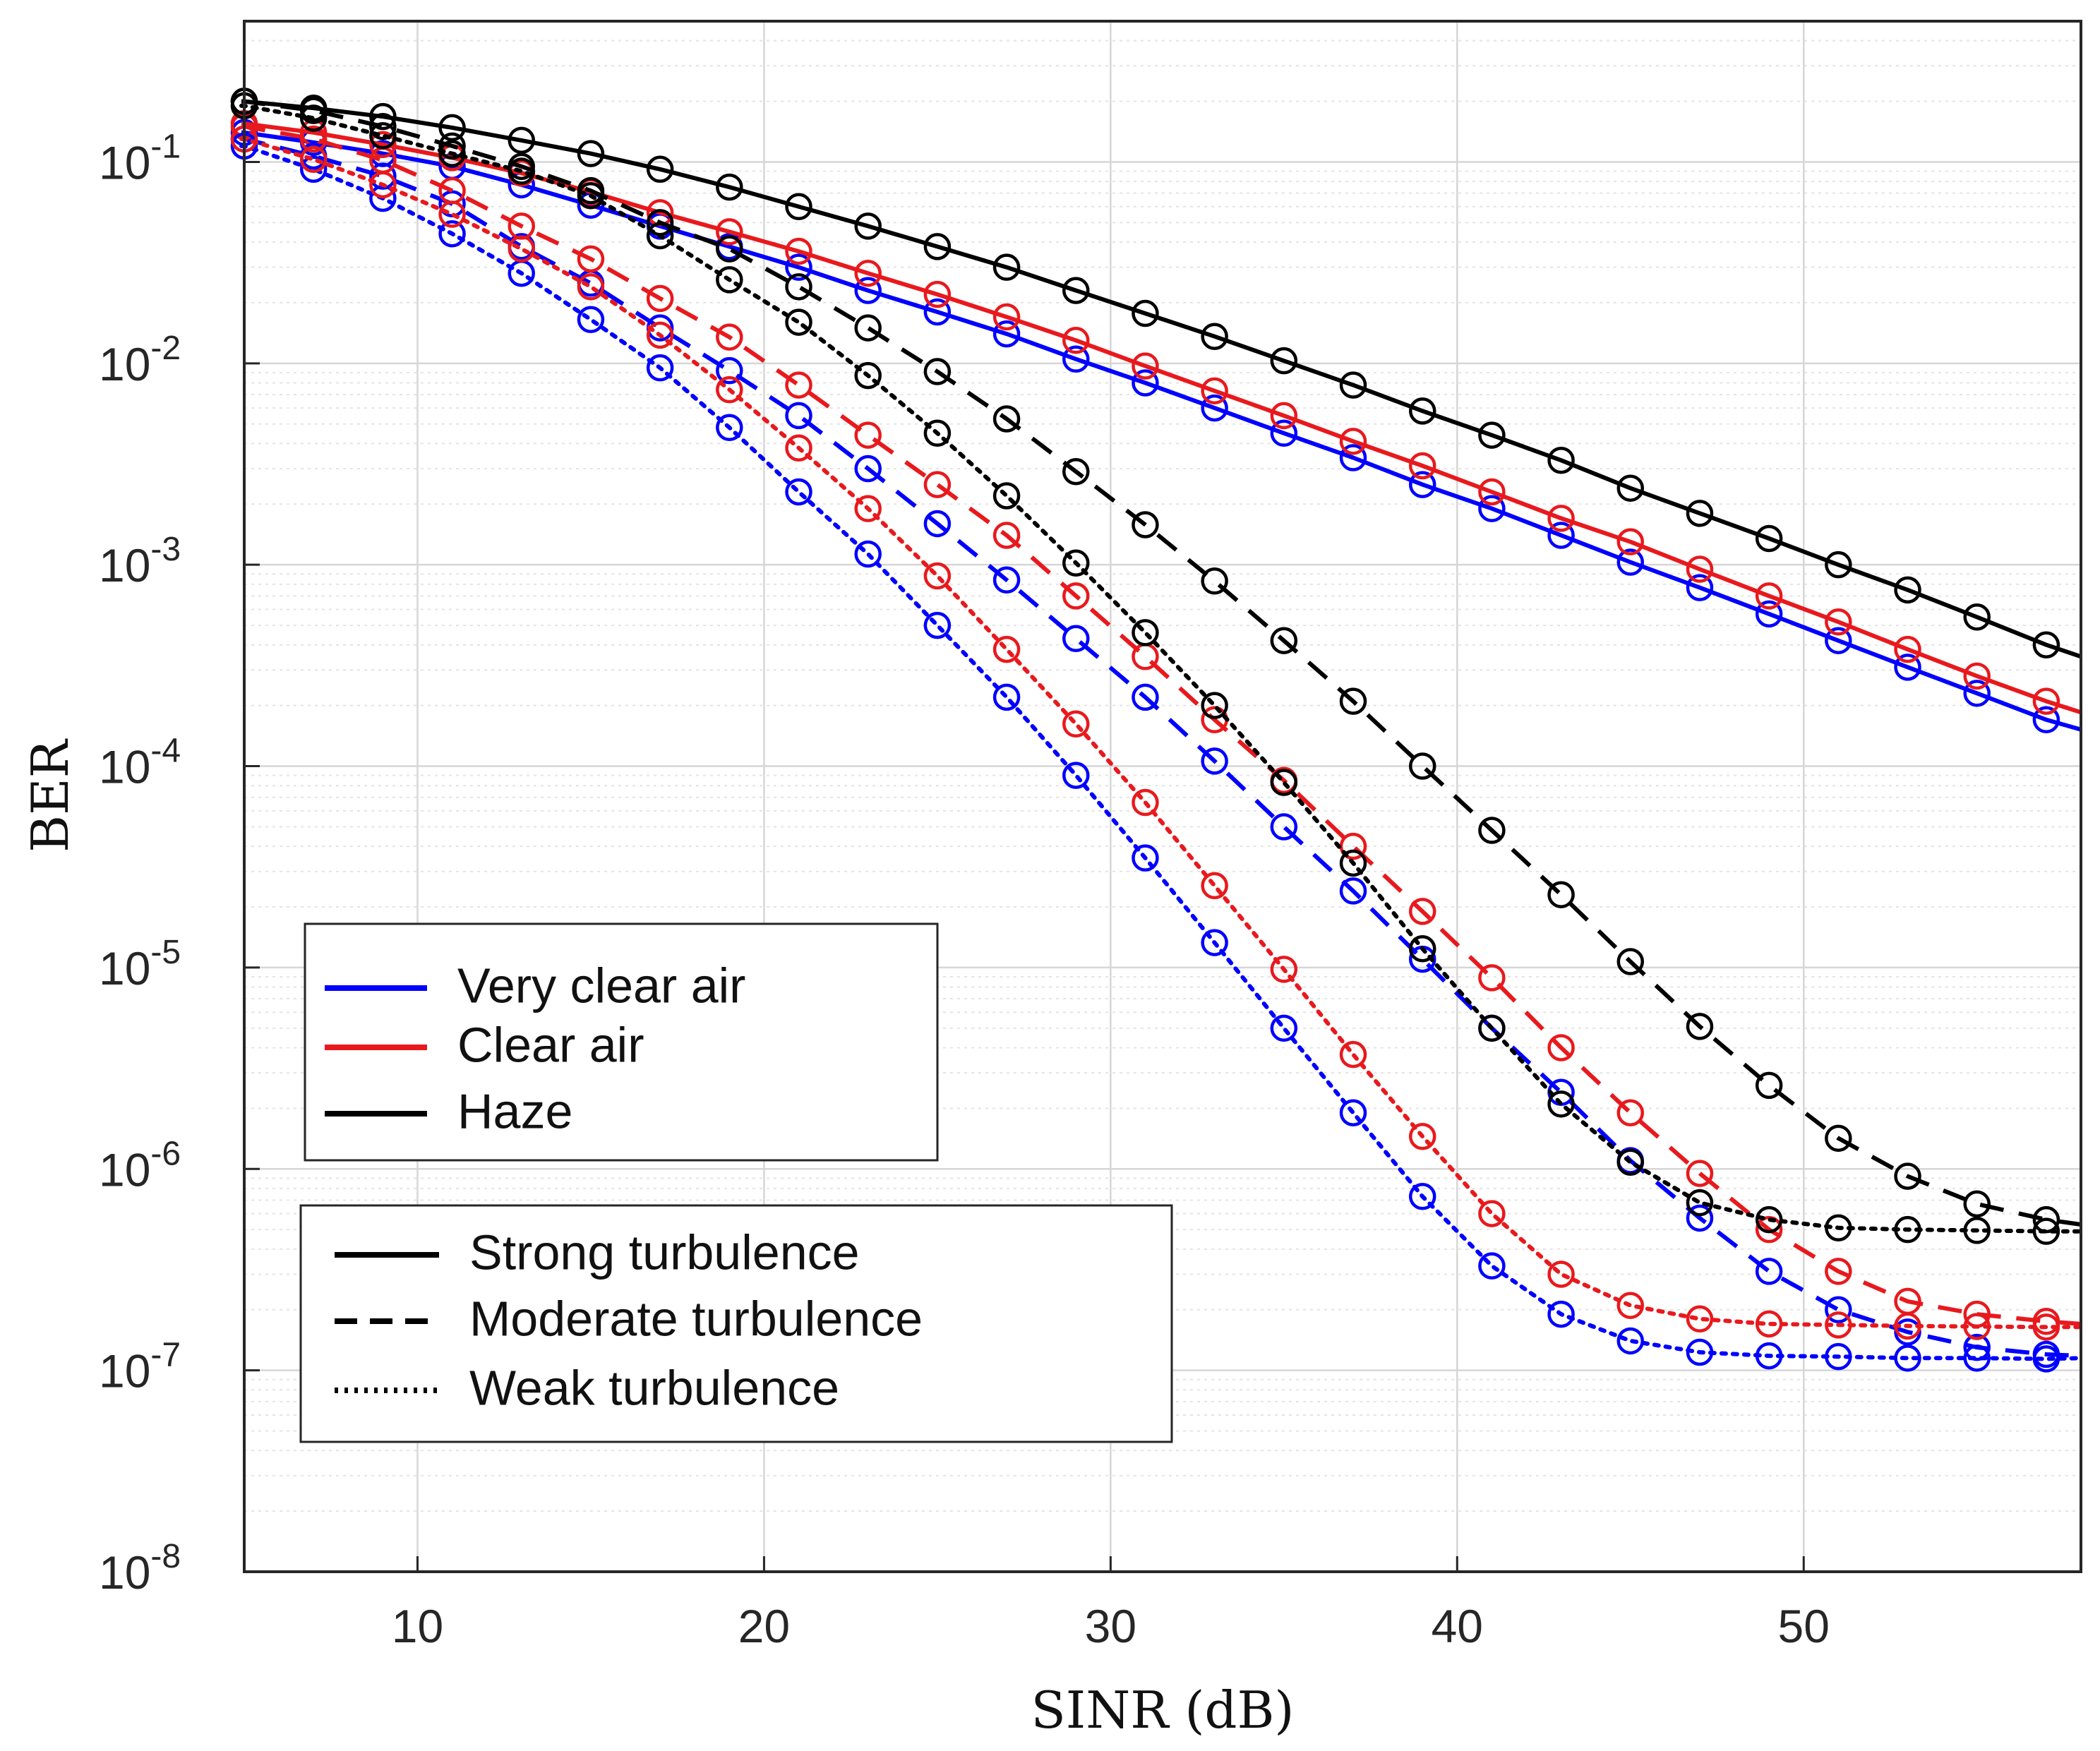 Image resolution: width=2100 pixels, height=1751 pixels. What do you see at coordinates (1458, 1626) in the screenshot?
I see `x-tick-label: 40` at bounding box center [1458, 1626].